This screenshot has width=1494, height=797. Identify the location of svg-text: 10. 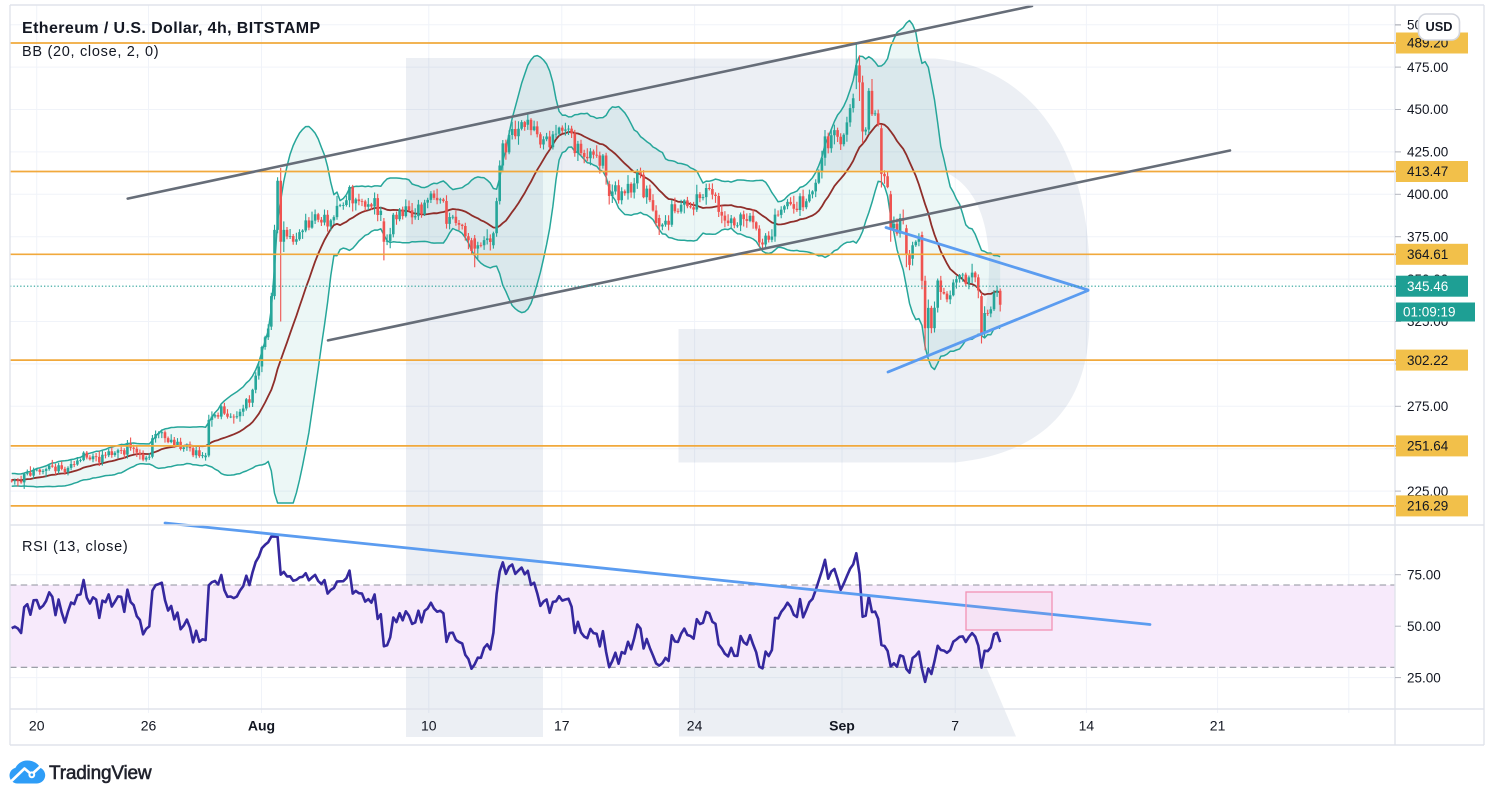
(429, 726).